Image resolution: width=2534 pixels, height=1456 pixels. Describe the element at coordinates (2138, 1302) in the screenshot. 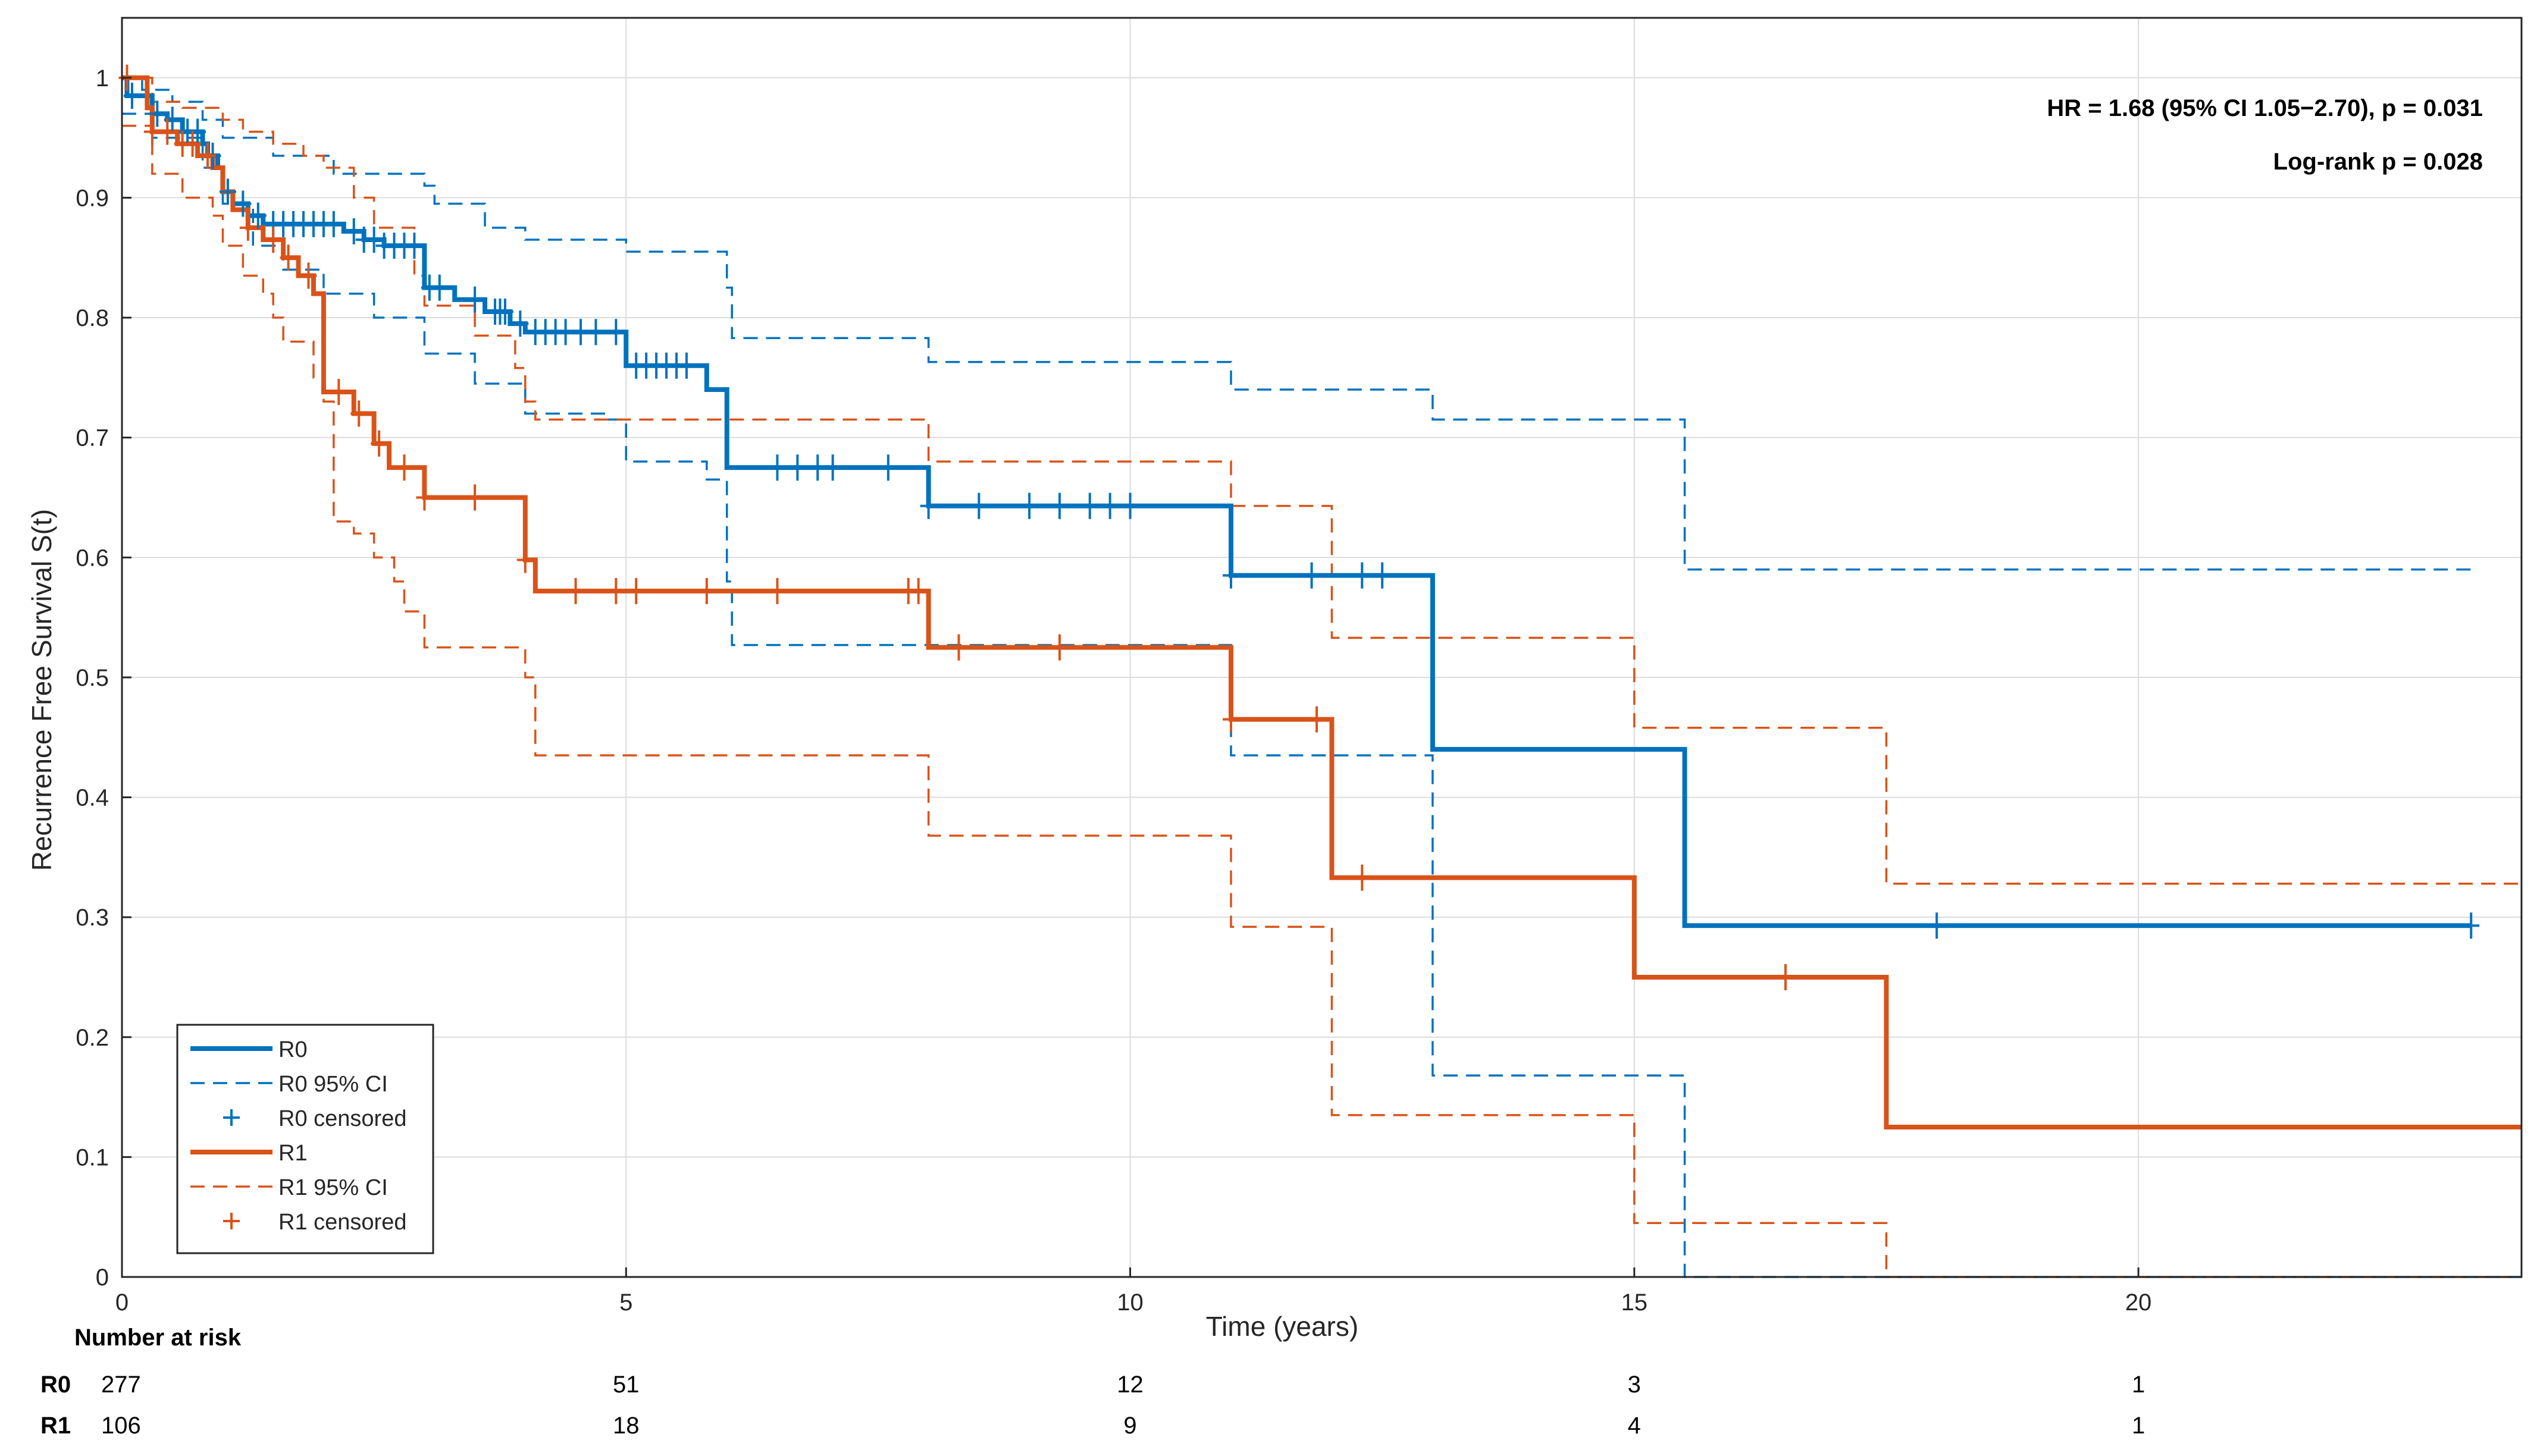

I see `x-tick-label: 20` at that location.